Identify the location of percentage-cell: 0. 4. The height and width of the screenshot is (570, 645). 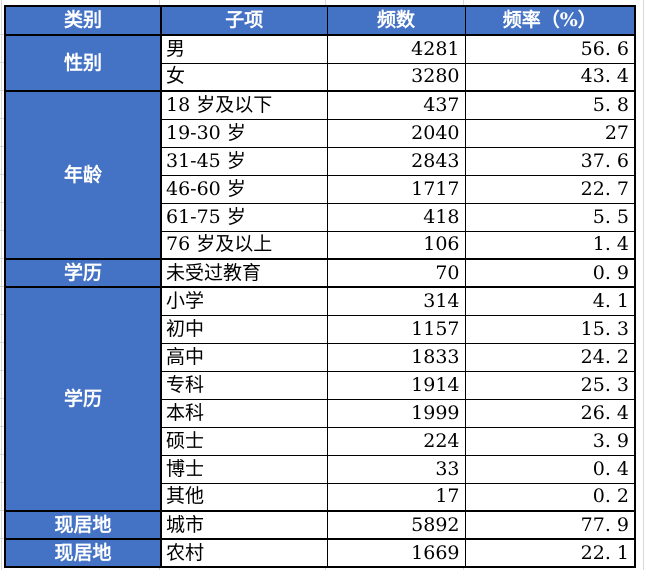
(550, 469).